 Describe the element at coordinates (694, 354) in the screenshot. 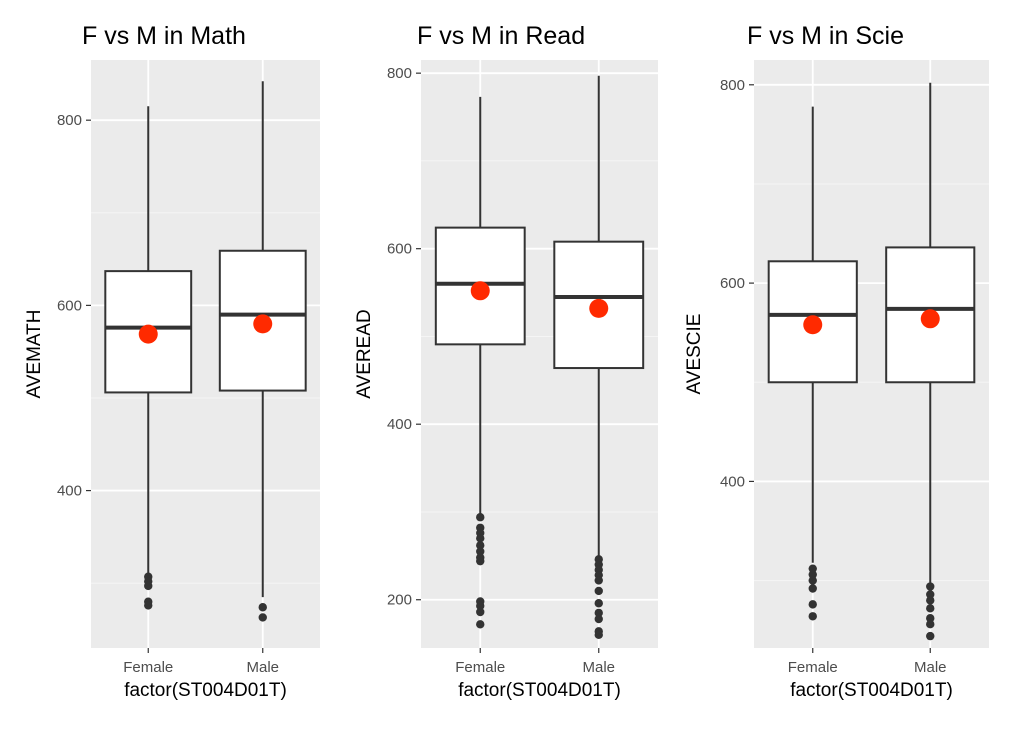

I see `y-axis-title: AVESCIE` at that location.